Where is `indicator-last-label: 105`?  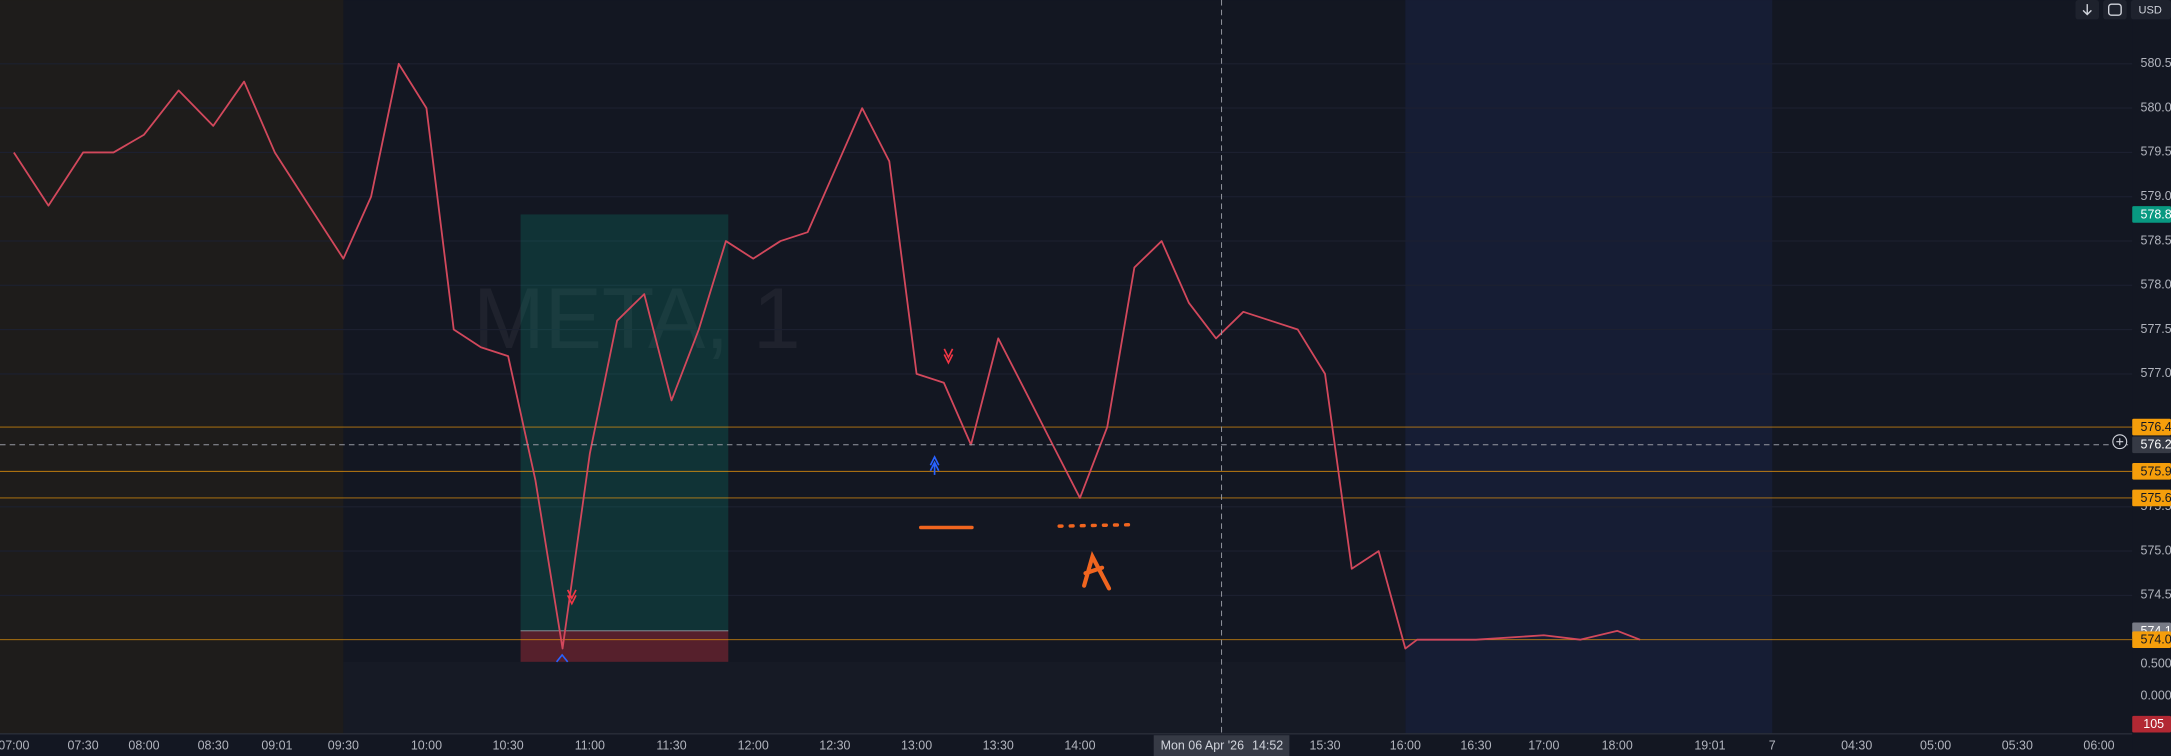
indicator-last-label: 105 is located at coordinates (2153, 724).